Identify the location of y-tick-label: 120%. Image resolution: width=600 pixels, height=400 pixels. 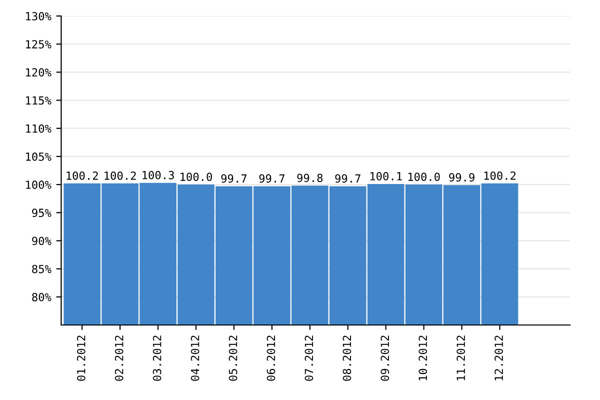
(39, 72).